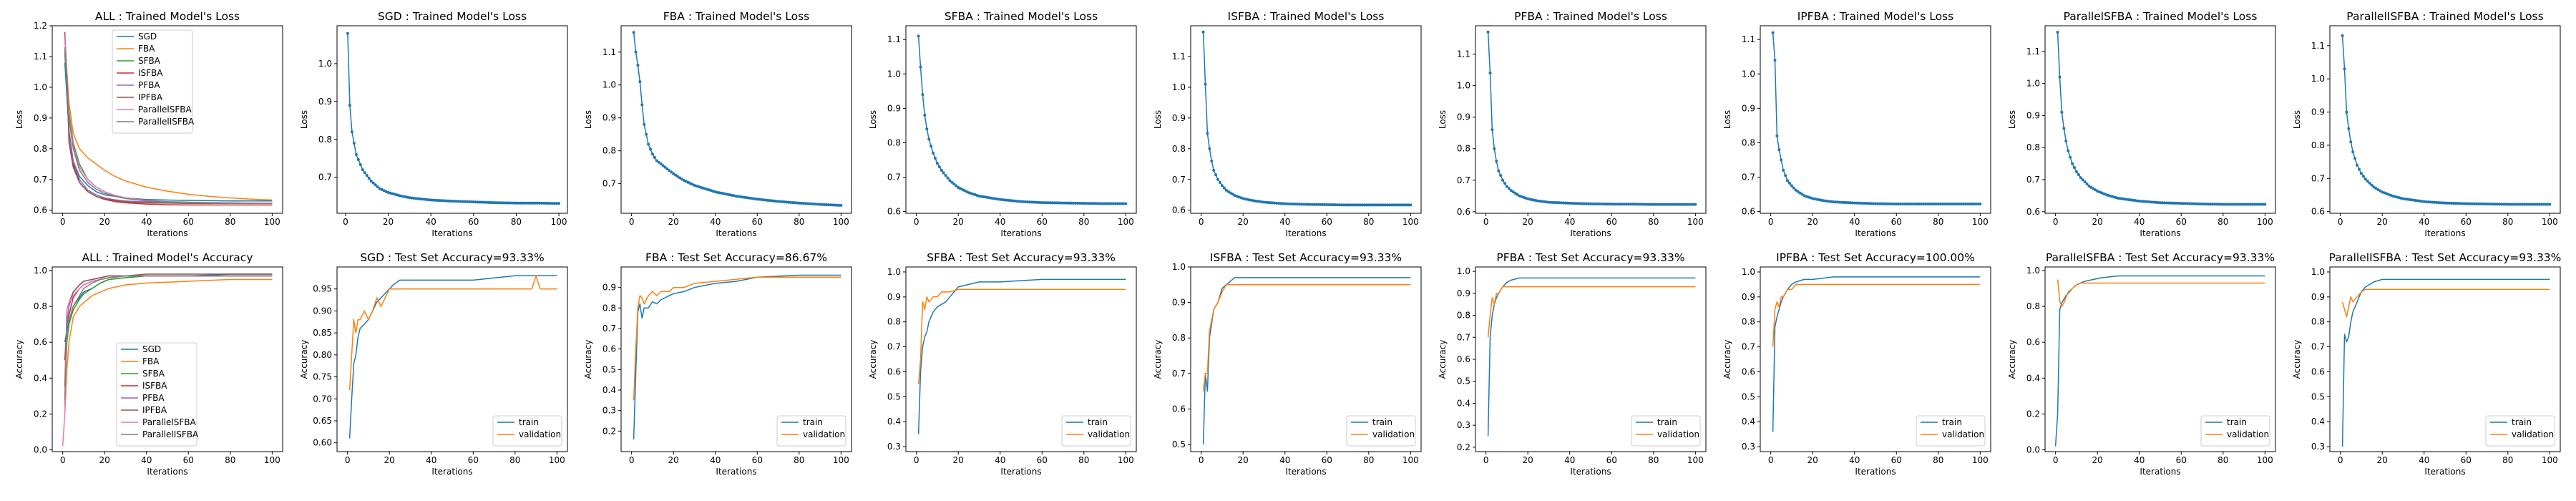 This screenshot has height=501, width=2576. What do you see at coordinates (609, 411) in the screenshot?
I see `y-tick-label: 0.3` at bounding box center [609, 411].